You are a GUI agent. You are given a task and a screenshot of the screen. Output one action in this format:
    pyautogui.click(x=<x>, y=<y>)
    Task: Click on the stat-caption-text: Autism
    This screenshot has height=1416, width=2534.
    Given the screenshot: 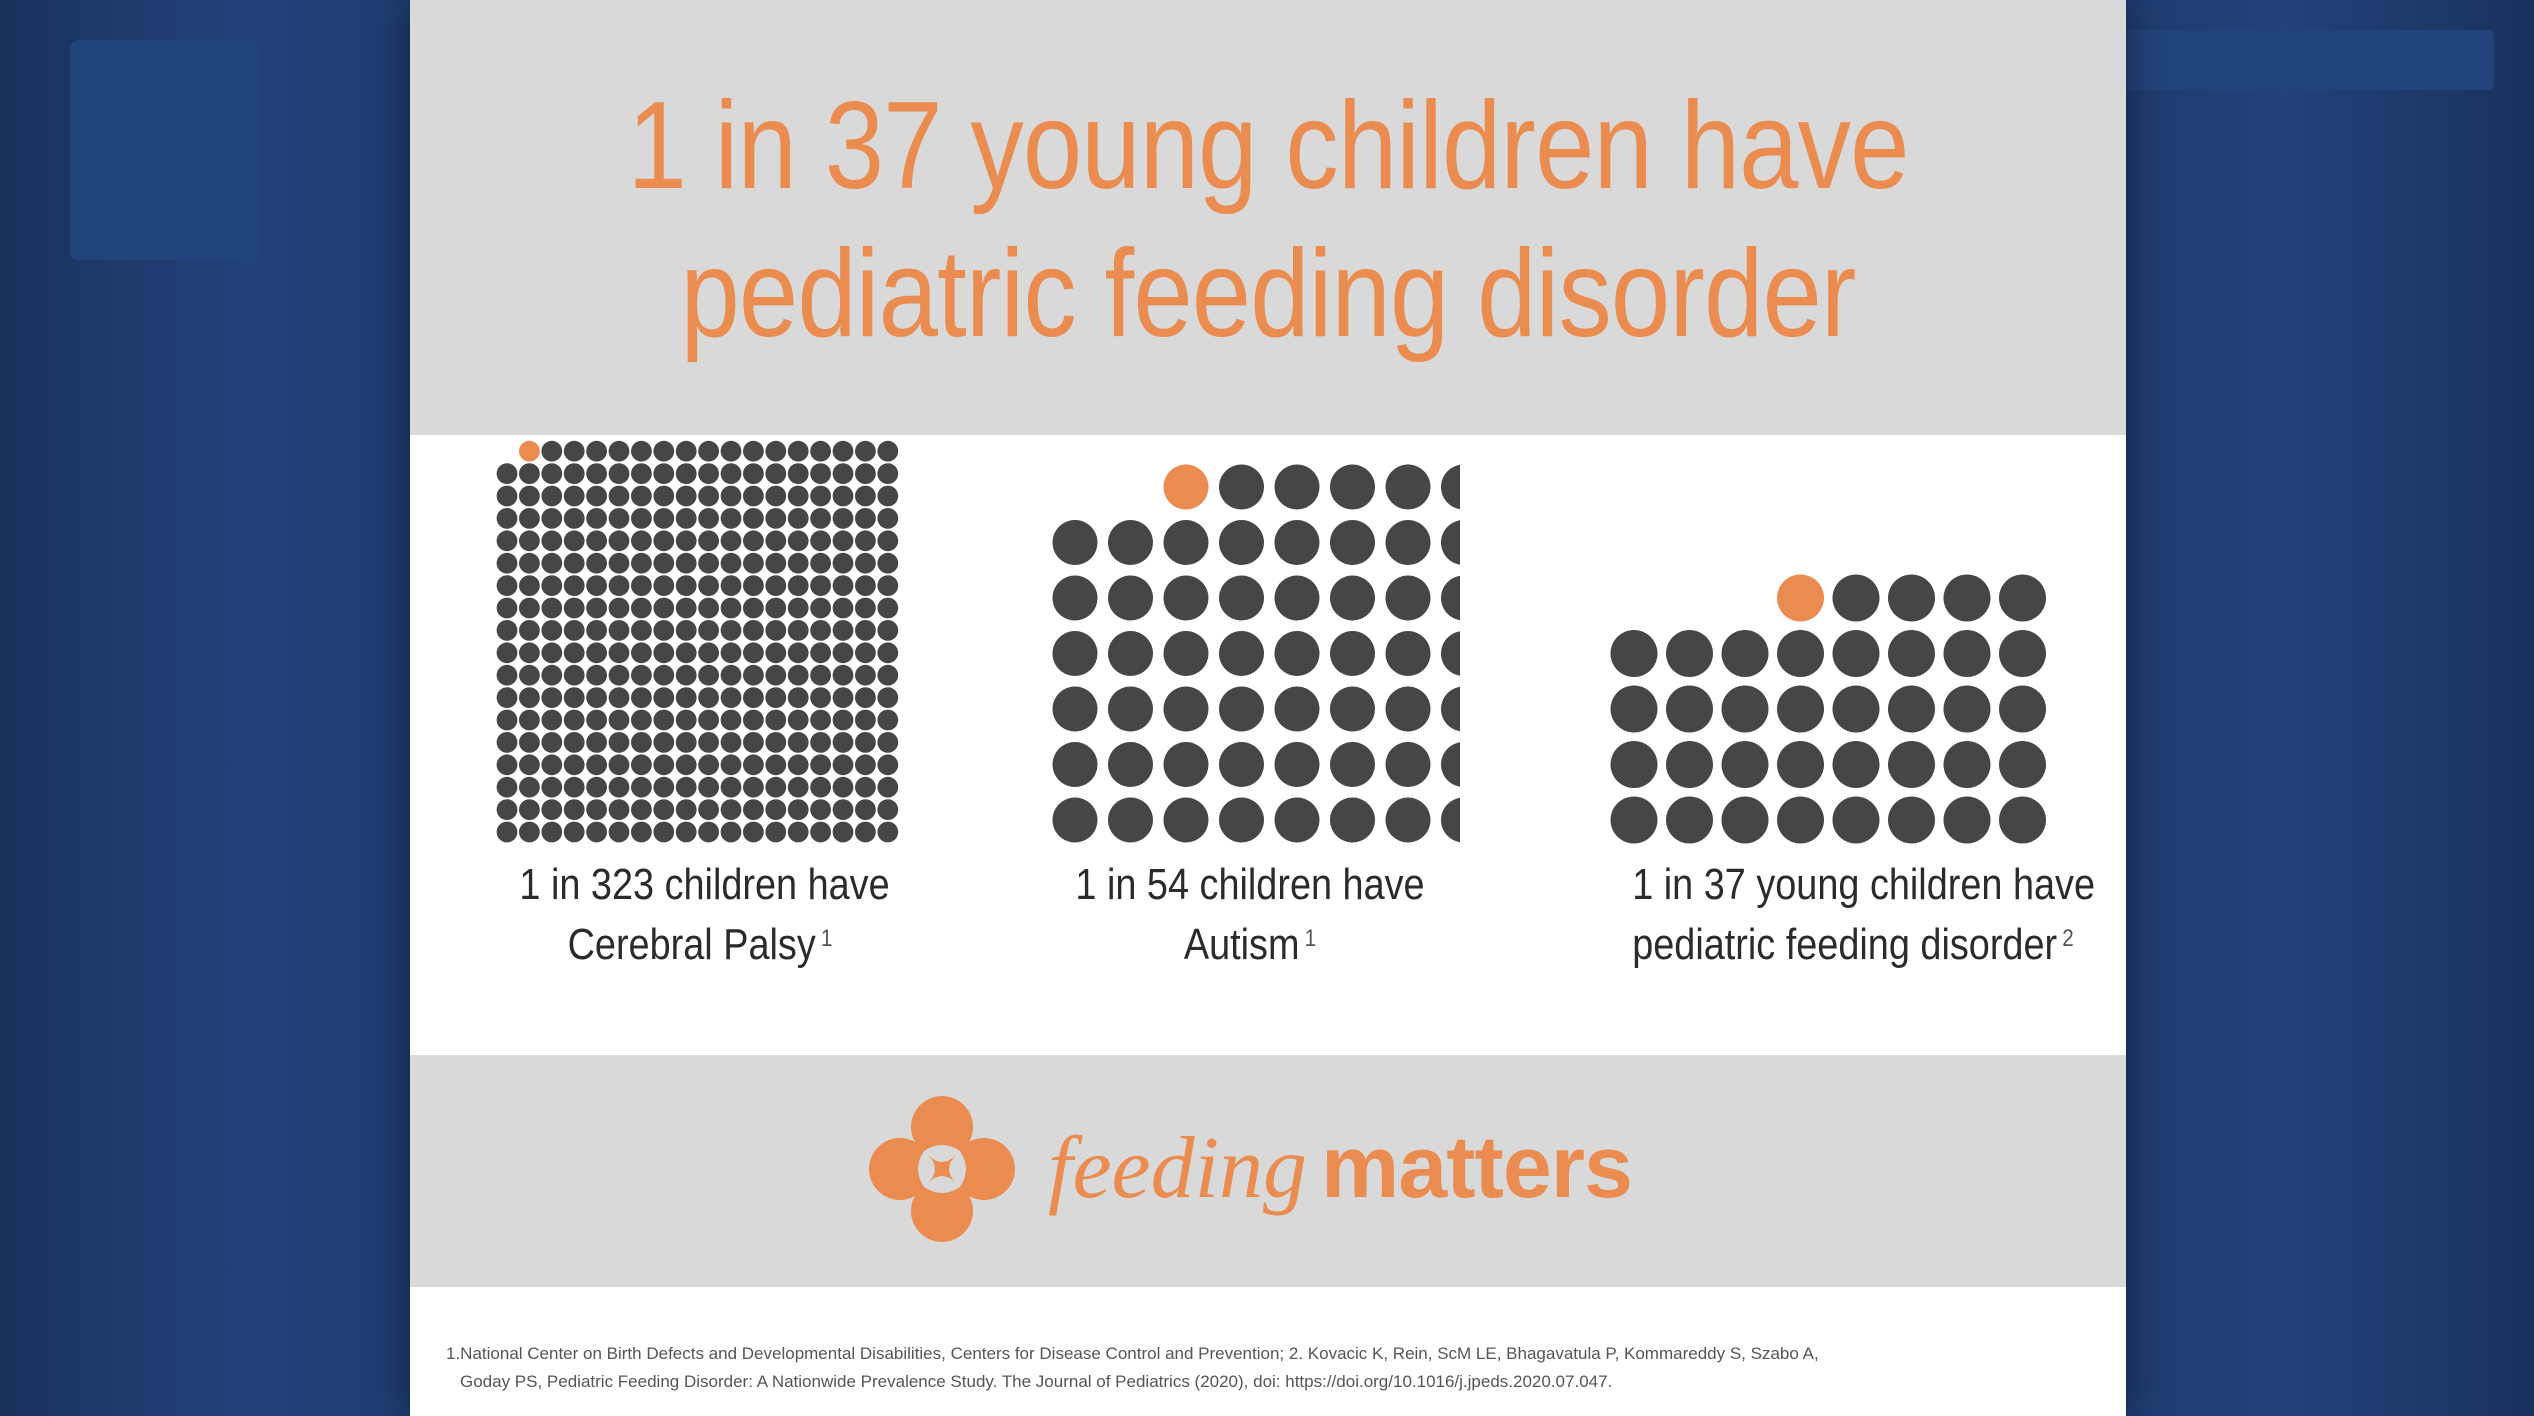 What is the action you would take?
    pyautogui.click(x=1241, y=944)
    